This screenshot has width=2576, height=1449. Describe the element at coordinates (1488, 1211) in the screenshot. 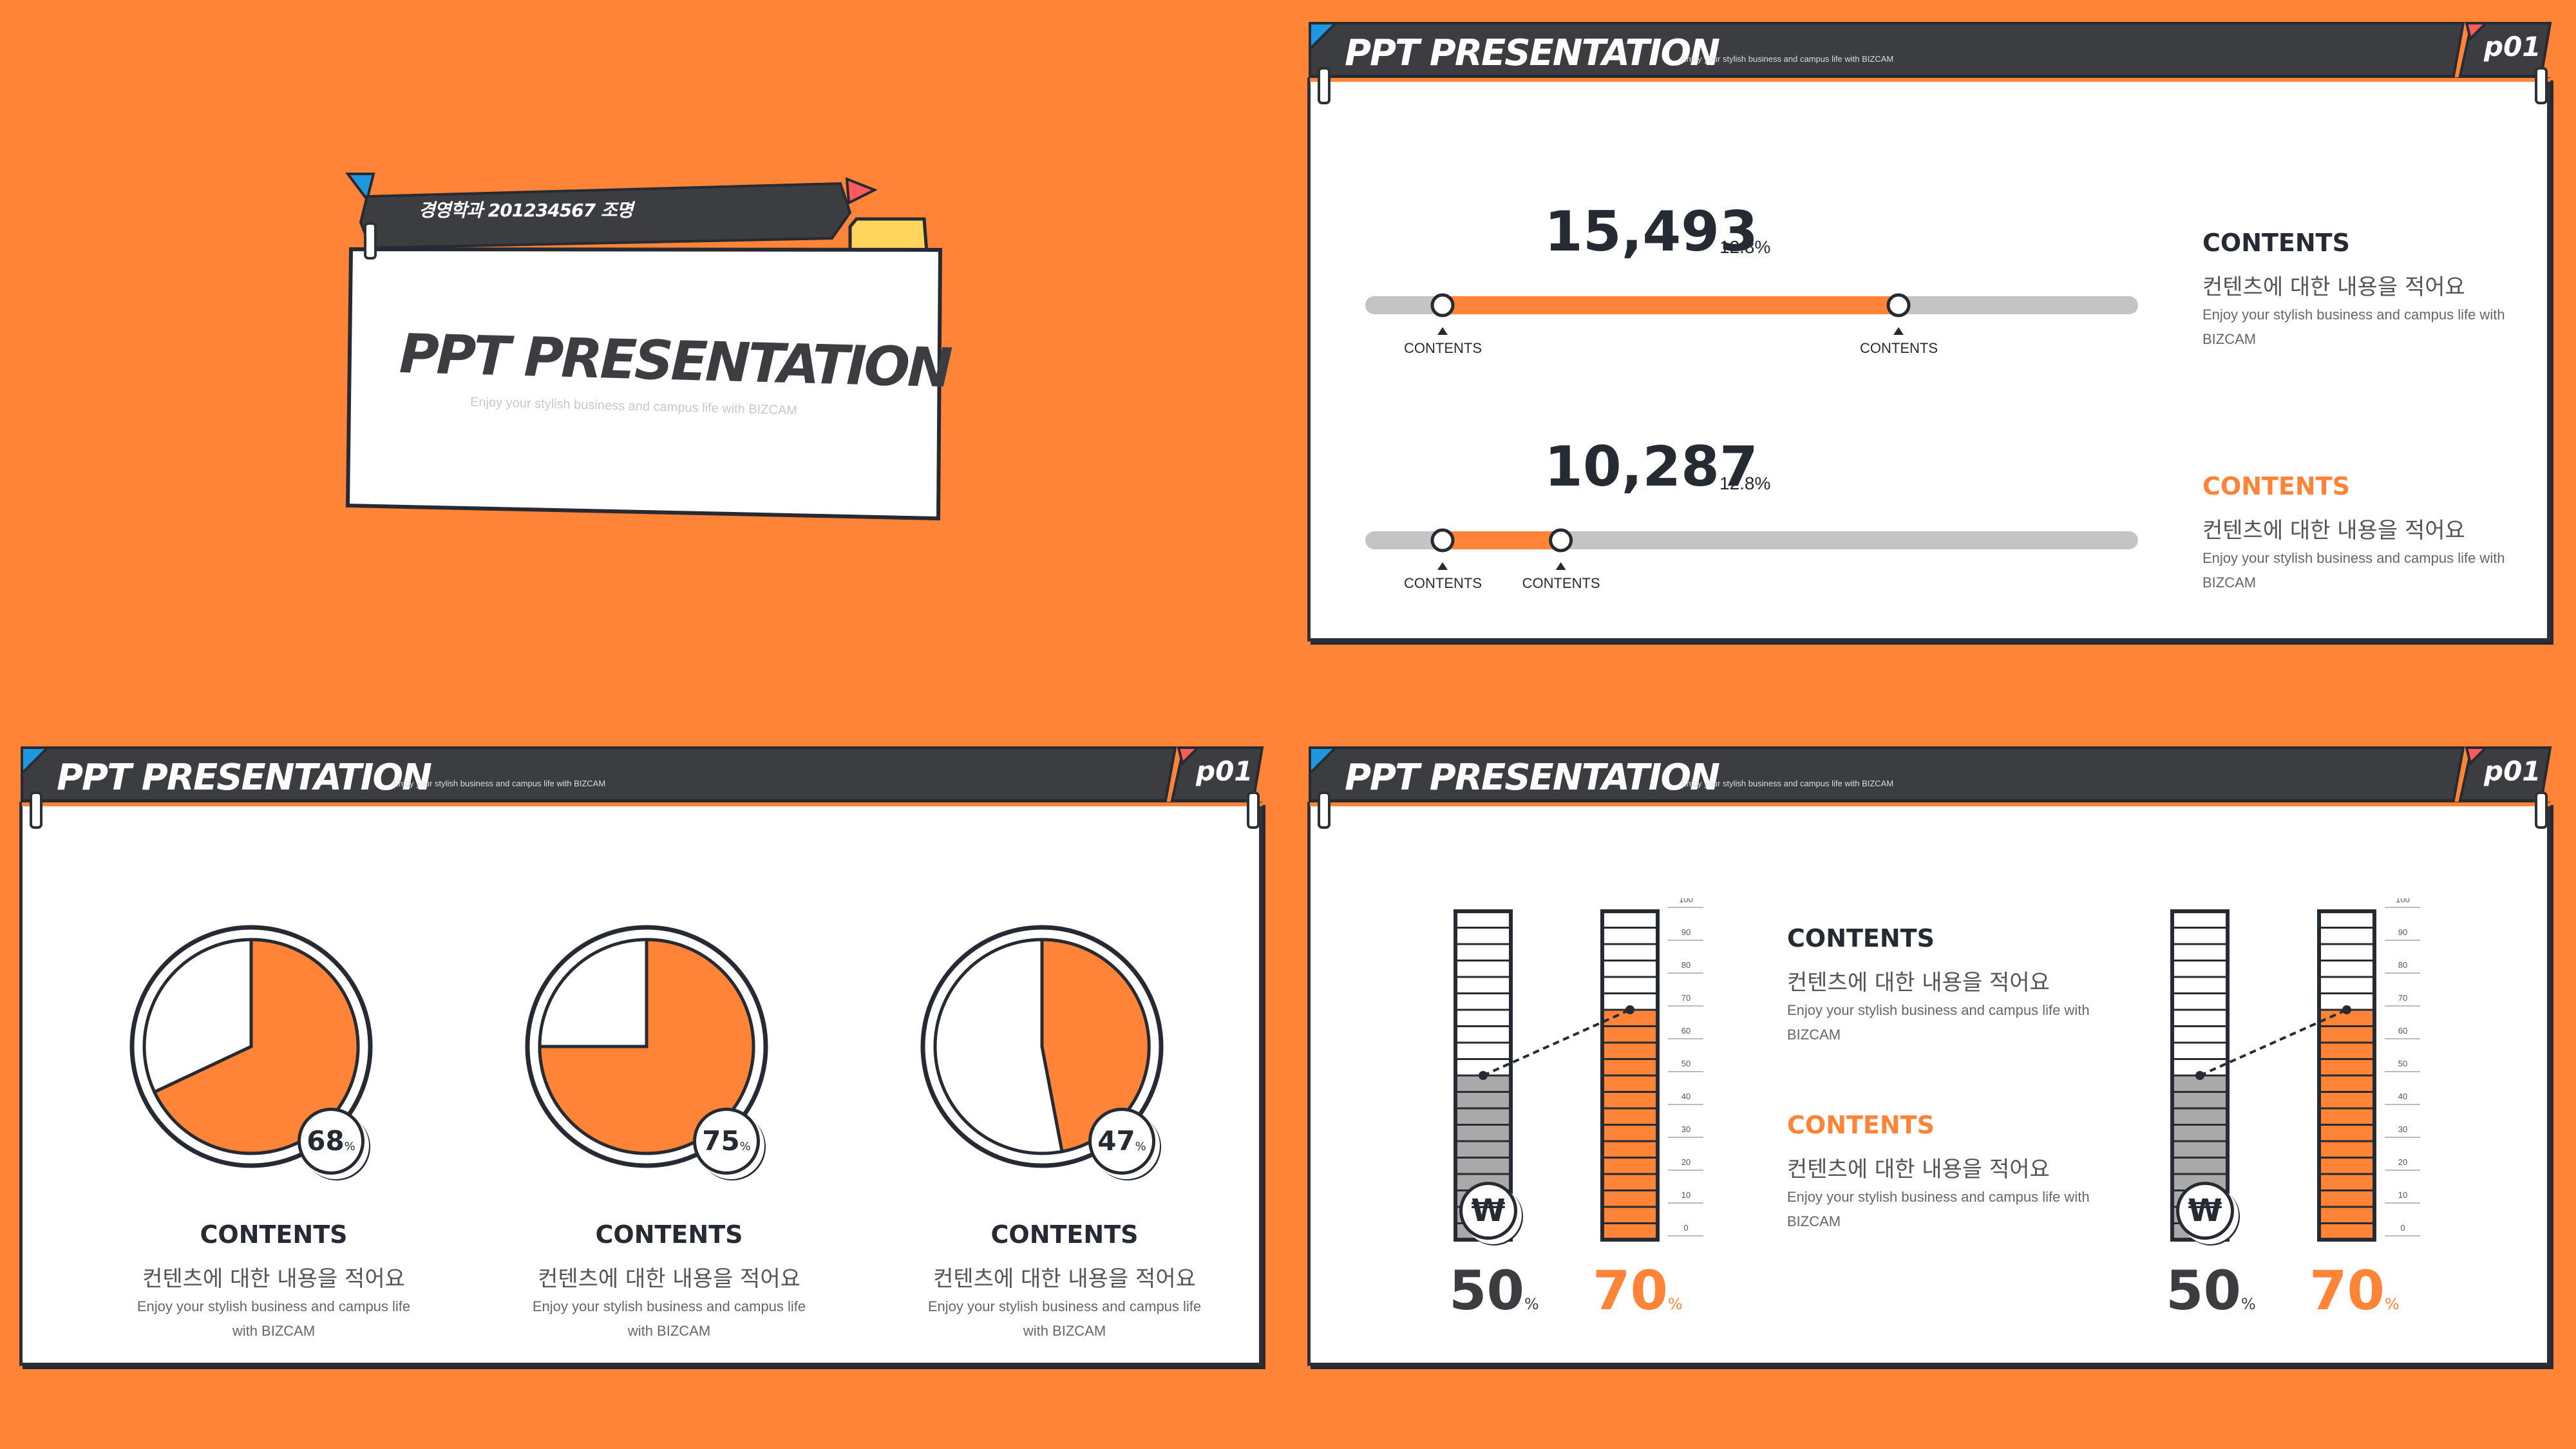

I see `won-icon: ₩` at that location.